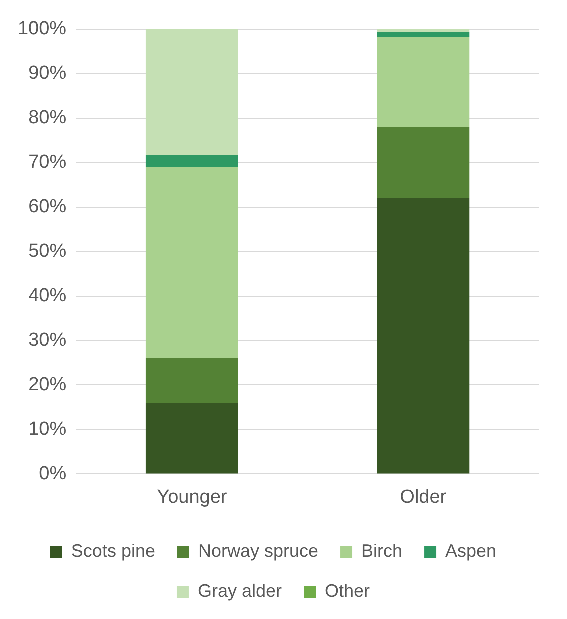 The width and height of the screenshot is (567, 619). I want to click on y-tick-label: 90%, so click(47, 73).